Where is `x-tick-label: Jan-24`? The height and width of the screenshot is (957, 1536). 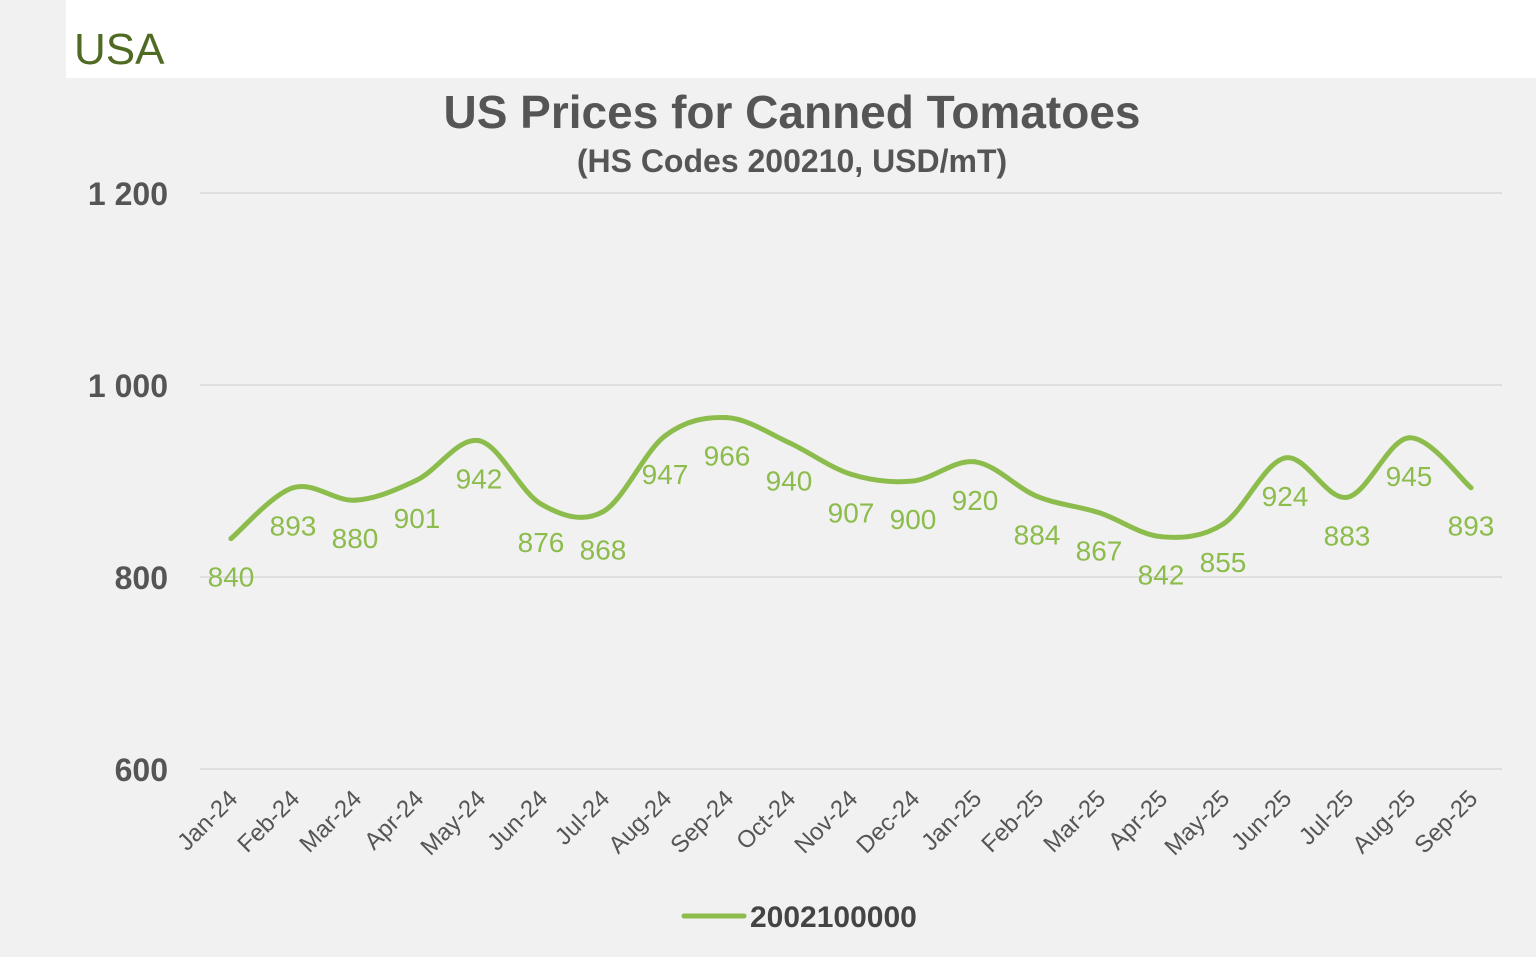 x-tick-label: Jan-24 is located at coordinates (207, 820).